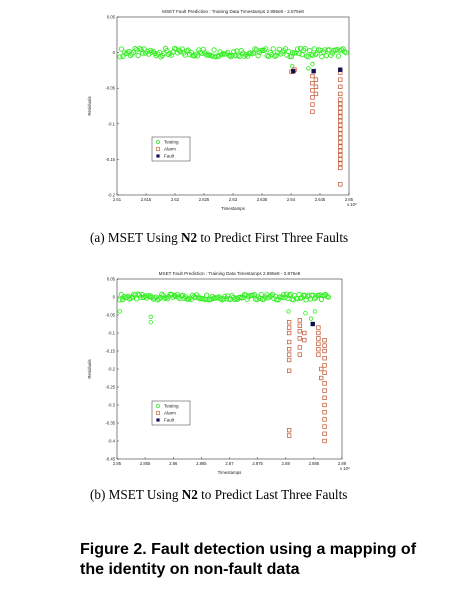 This screenshot has height=590, width=457. What do you see at coordinates (158, 420) in the screenshot?
I see `c2-legend-marker-fault` at bounding box center [158, 420].